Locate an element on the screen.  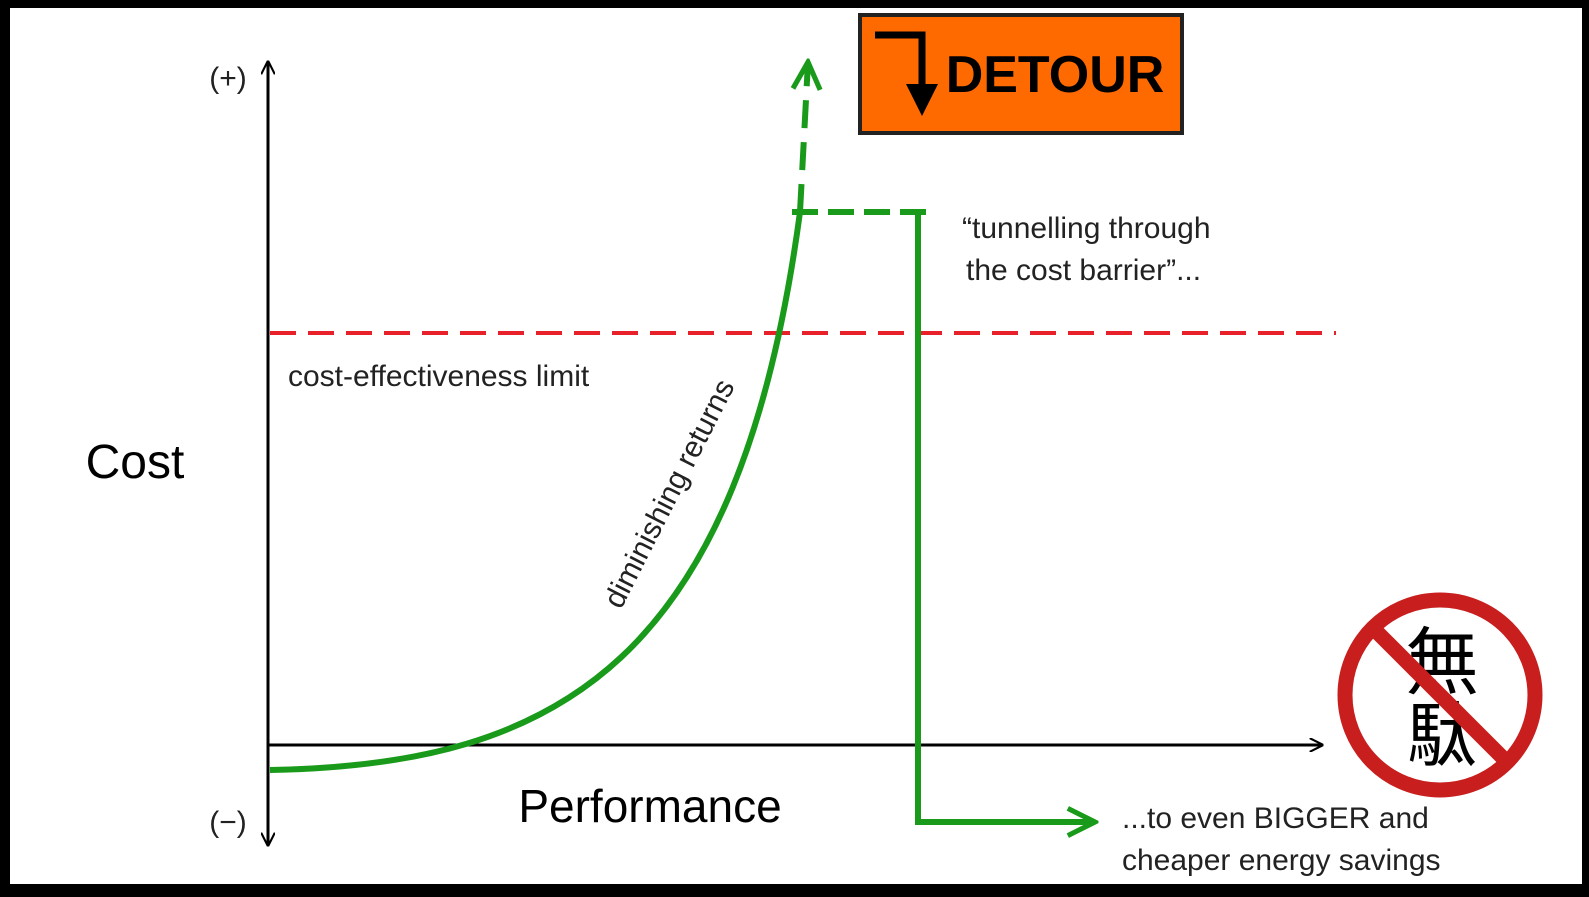
tunnel-line: “tunnelling through is located at coordinates (1086, 228).